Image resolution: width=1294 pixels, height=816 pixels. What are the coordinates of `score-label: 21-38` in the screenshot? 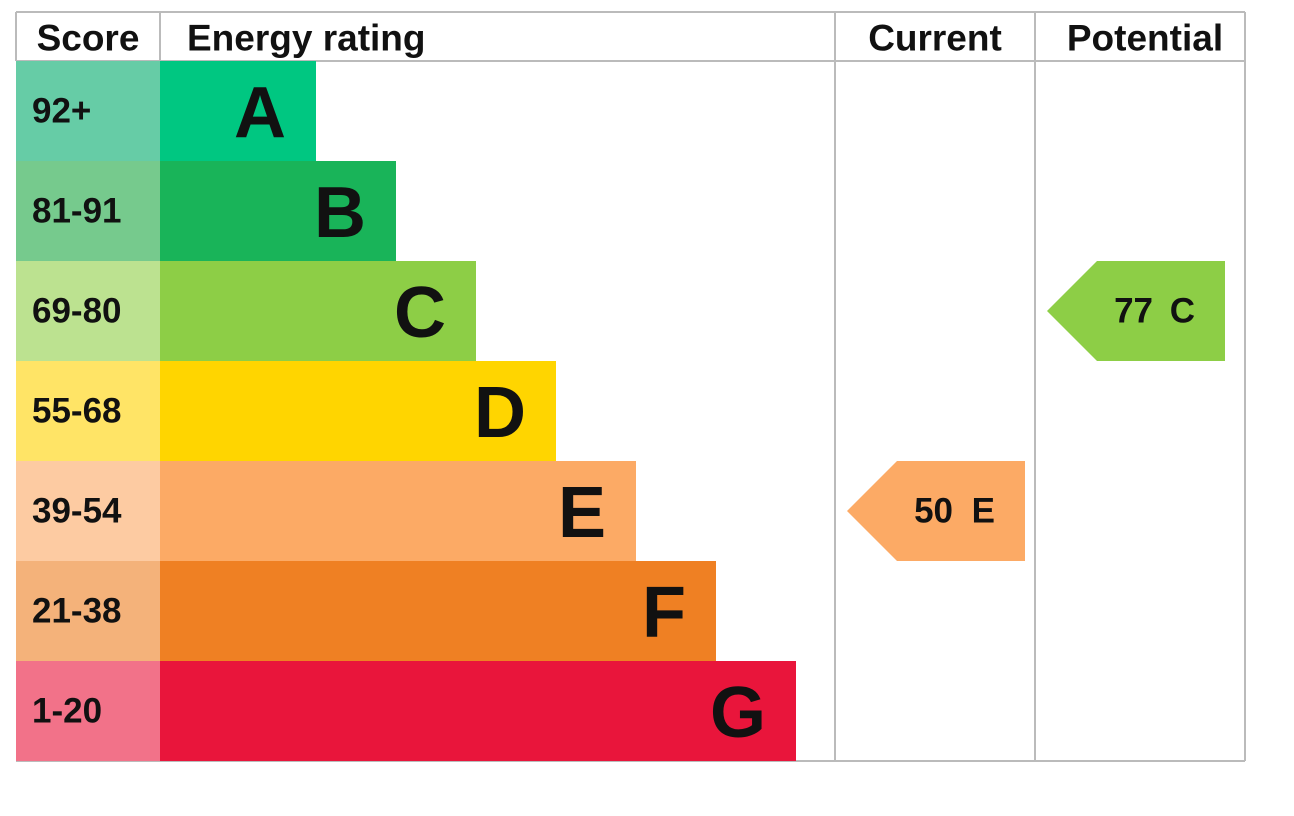 It's located at (77, 611).